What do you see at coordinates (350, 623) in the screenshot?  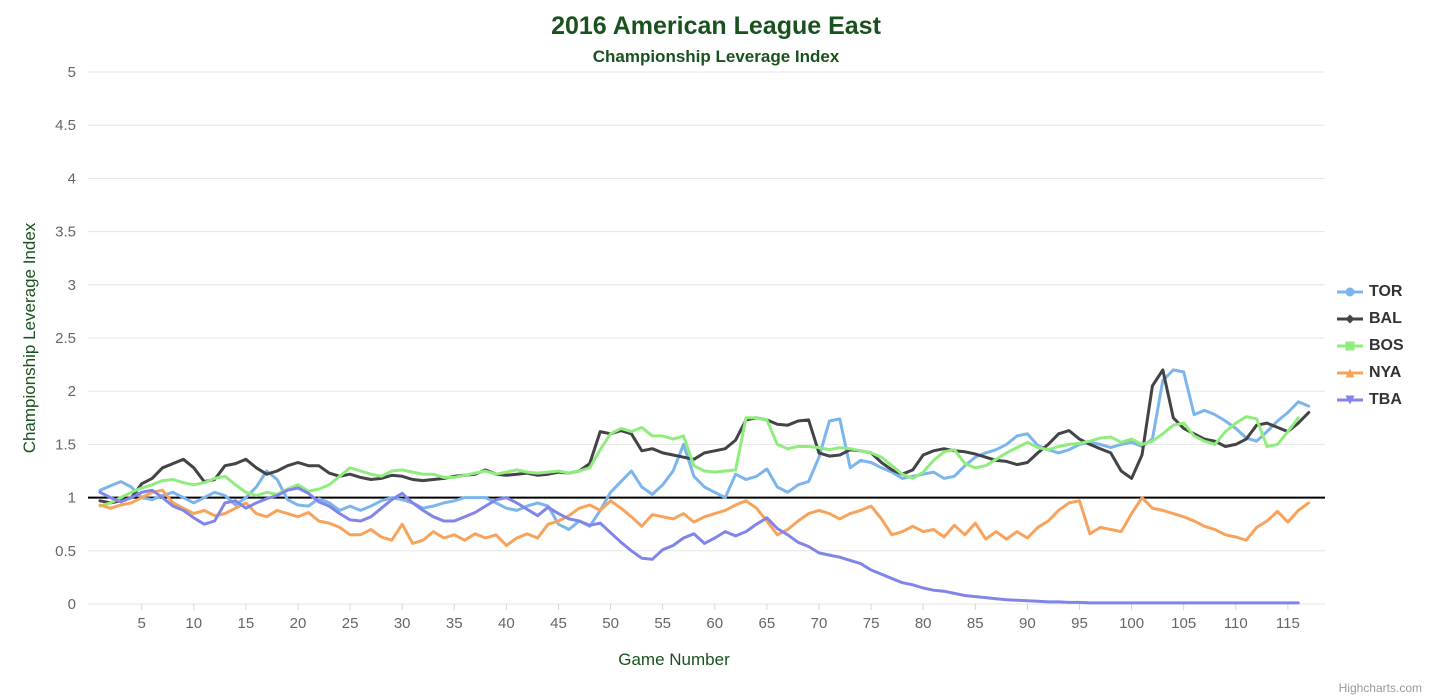 I see `x-tick-label: 25` at bounding box center [350, 623].